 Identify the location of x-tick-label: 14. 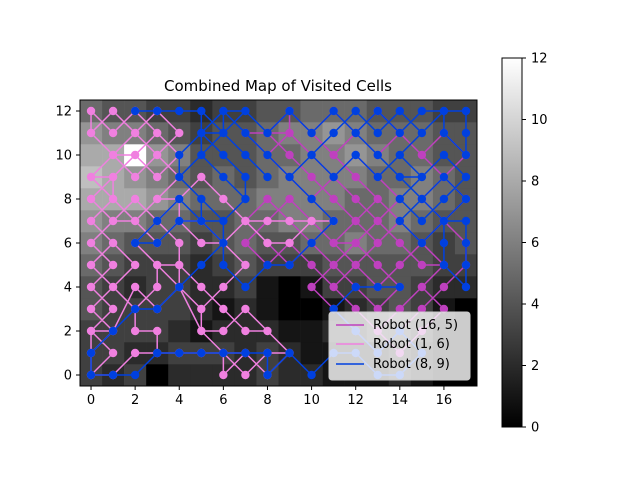
(400, 400).